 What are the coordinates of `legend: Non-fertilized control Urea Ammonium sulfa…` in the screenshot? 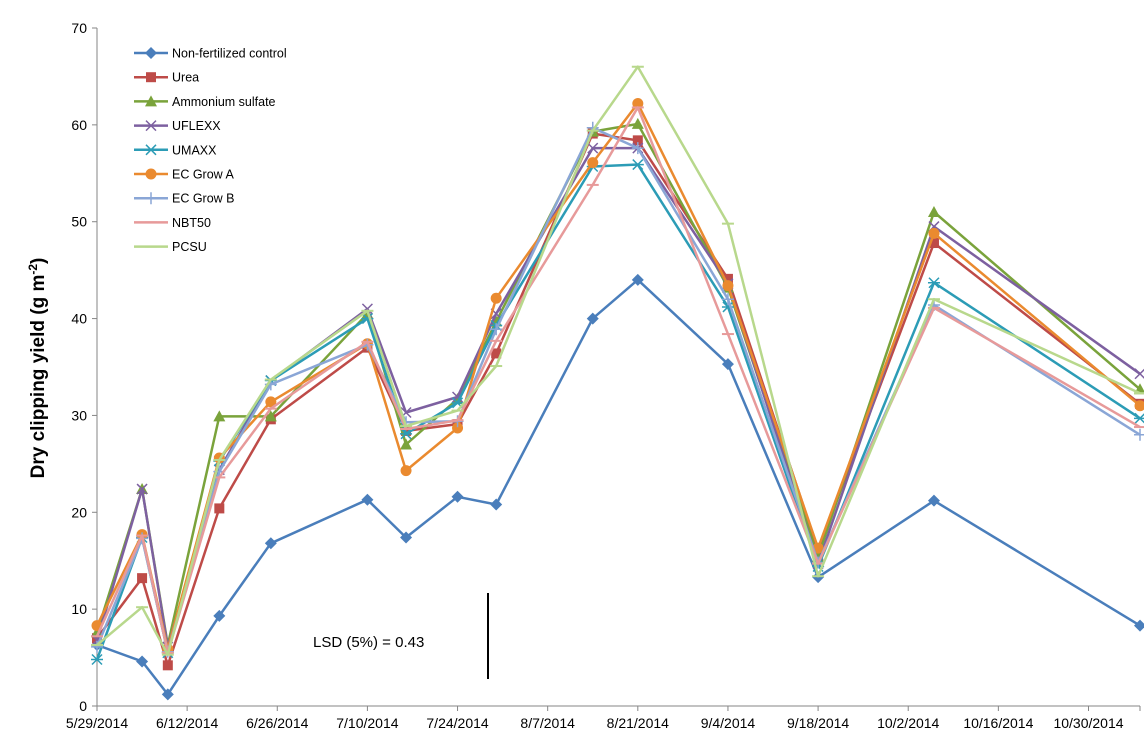 It's located at (210, 150).